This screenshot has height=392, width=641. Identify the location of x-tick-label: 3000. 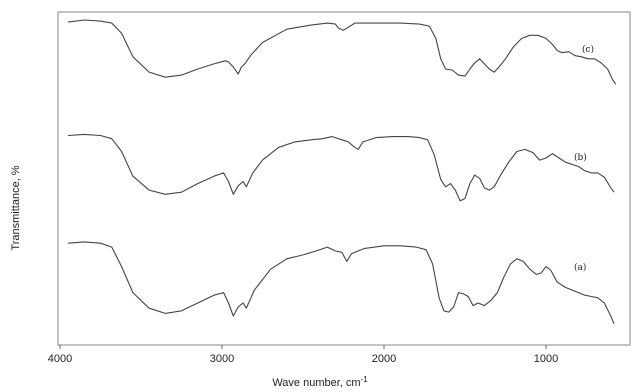
(222, 359).